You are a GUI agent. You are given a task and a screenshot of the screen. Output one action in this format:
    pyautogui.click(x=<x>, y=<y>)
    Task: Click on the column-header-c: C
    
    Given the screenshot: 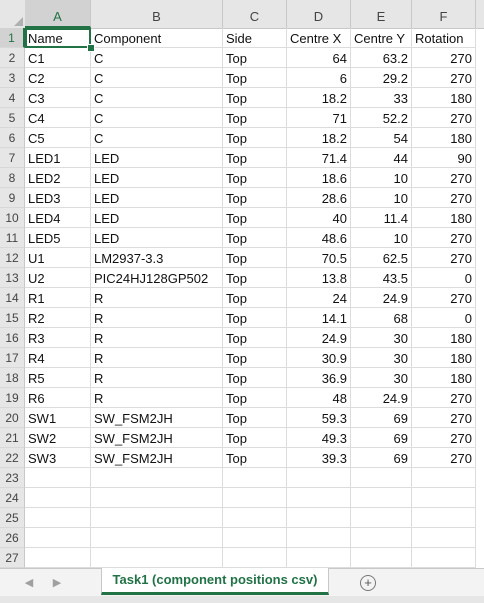 What is the action you would take?
    pyautogui.click(x=255, y=14)
    